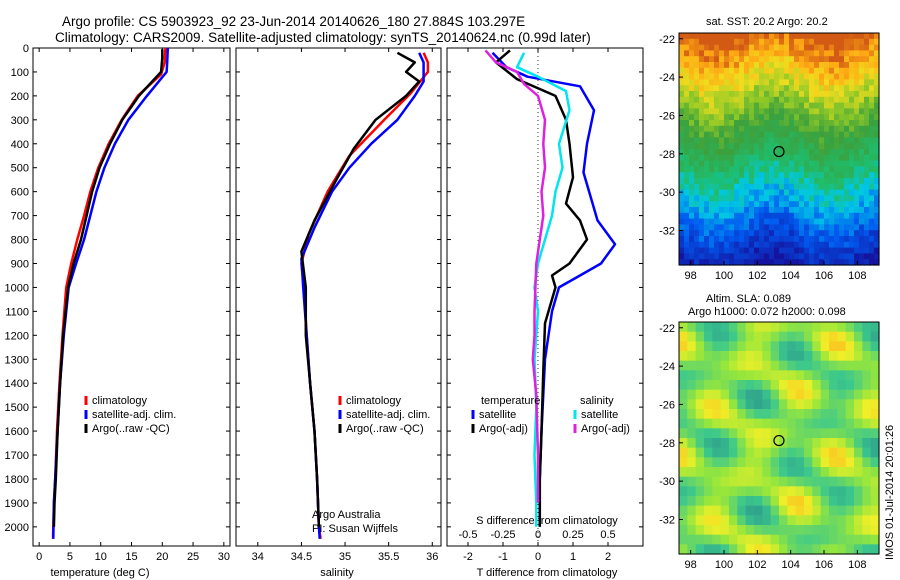 The width and height of the screenshot is (900, 580). What do you see at coordinates (667, 193) in the screenshot?
I see `y-tick-label: -30` at bounding box center [667, 193].